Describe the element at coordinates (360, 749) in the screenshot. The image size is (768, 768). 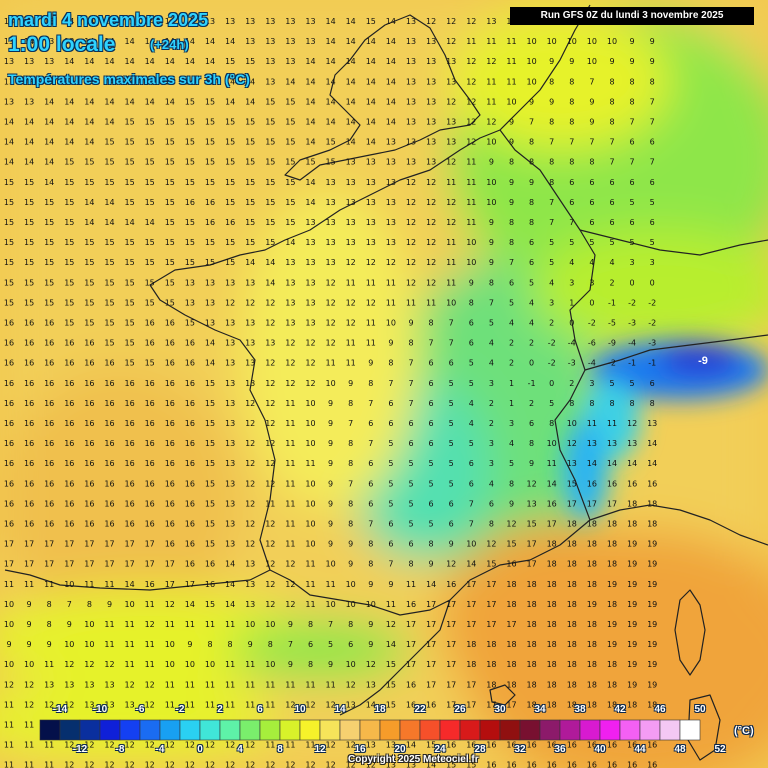
I see `legend-bottom-label: 16` at that location.